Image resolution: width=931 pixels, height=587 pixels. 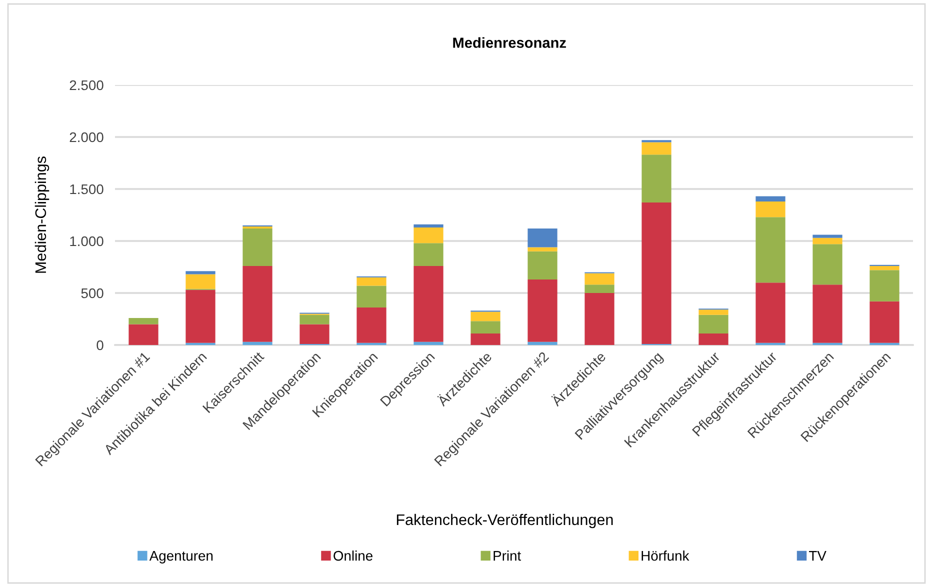 I want to click on y-tick-label: 500, so click(x=92, y=293).